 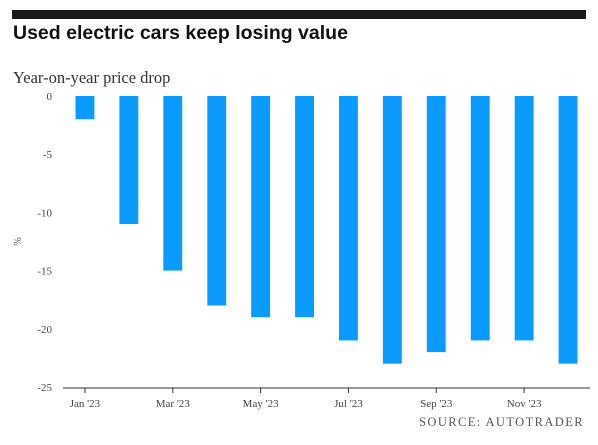 I want to click on x-tick-label: Mar '23, so click(x=173, y=404).